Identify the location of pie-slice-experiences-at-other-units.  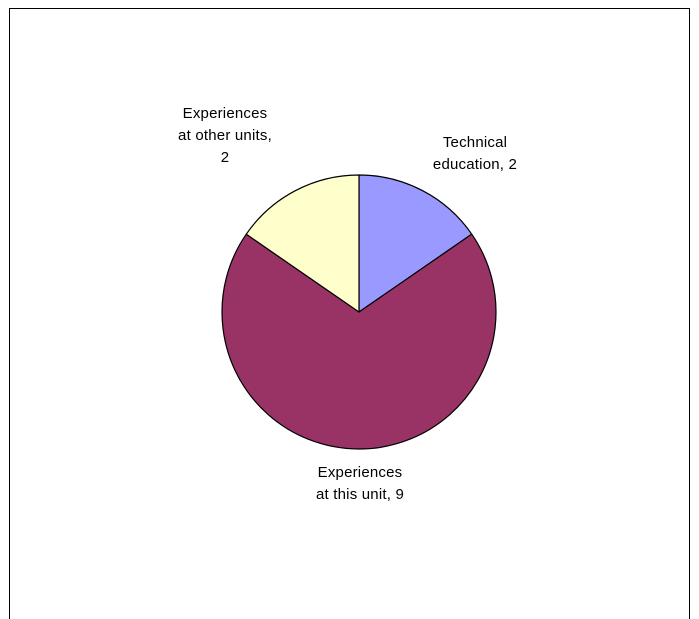
(302, 243).